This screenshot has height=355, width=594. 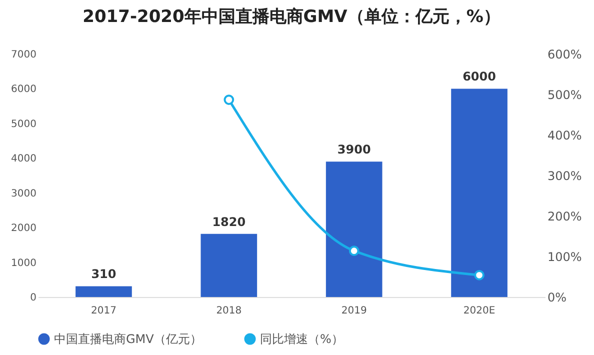 I want to click on y-tick-label: 7000, so click(x=23, y=55).